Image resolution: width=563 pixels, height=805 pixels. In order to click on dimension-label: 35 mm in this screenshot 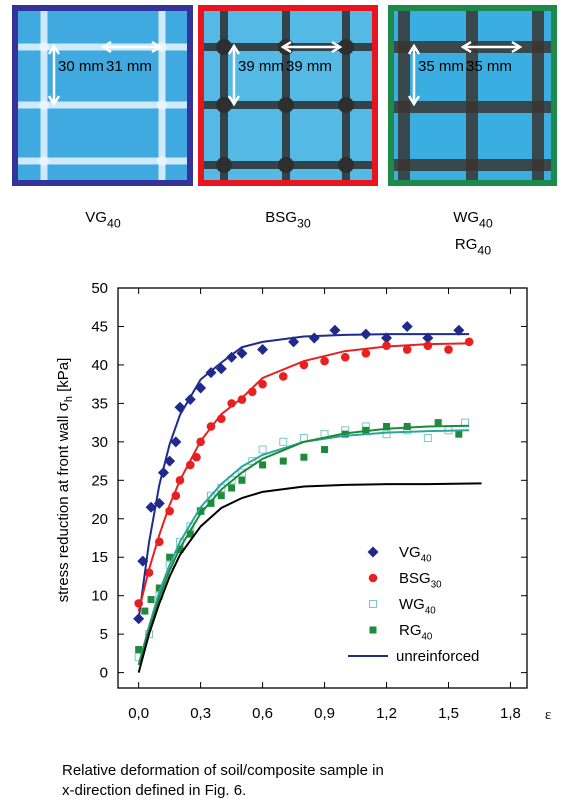, I will do `click(489, 66)`.